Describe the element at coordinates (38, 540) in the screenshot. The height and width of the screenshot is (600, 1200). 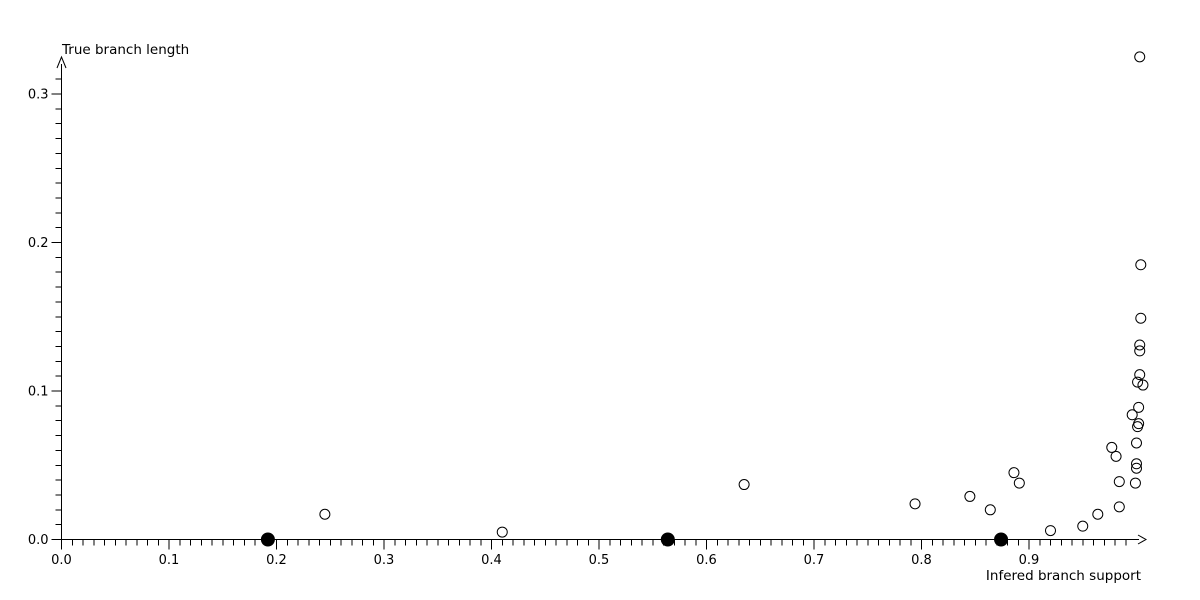
I see `y-tick-label: 0.0` at that location.